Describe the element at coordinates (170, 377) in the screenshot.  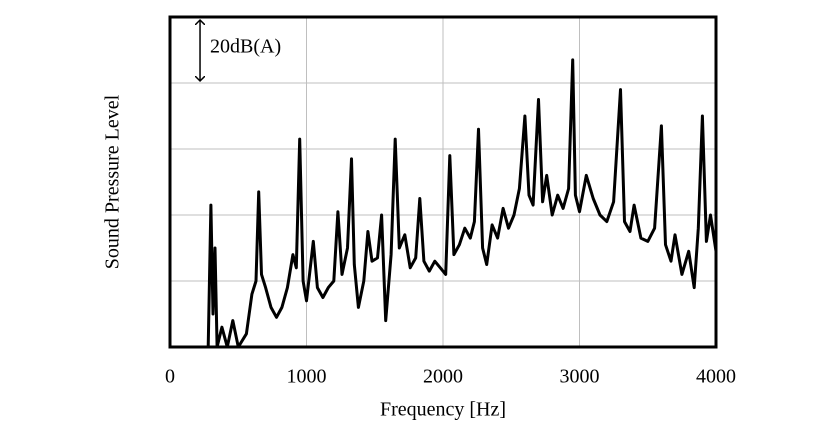
I see `x-tick-label: 0` at that location.